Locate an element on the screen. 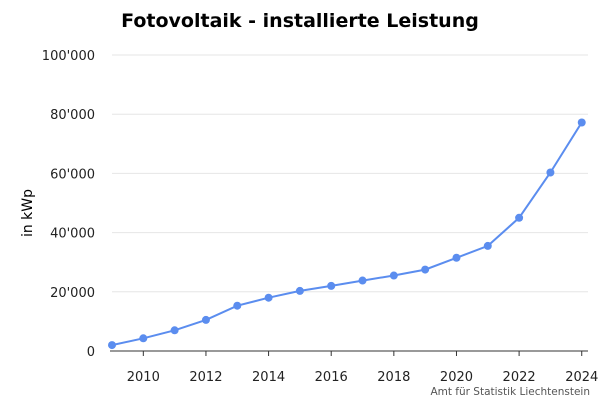 This screenshot has height=400, width=600. y-tick-label: 80'000 is located at coordinates (72, 115).